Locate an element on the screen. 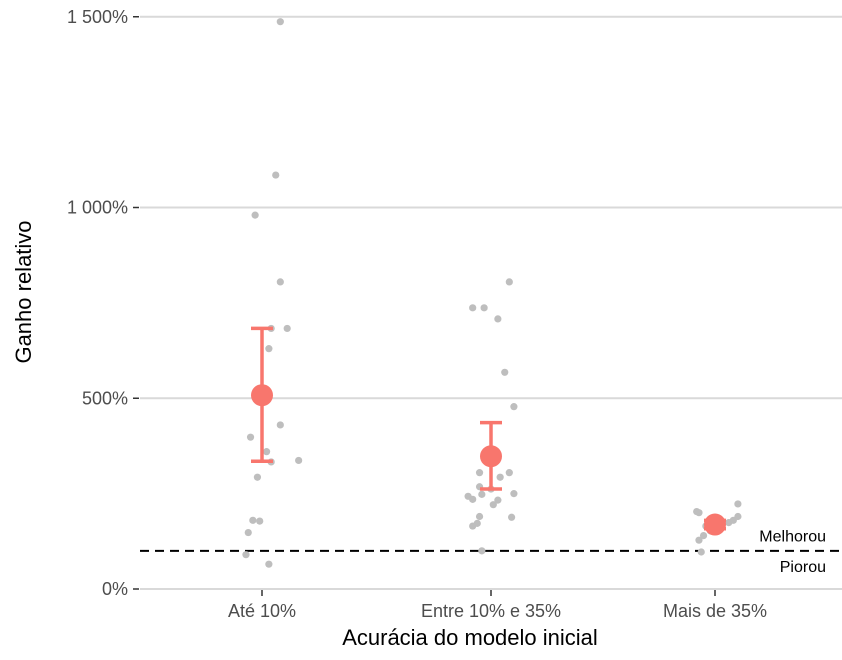 This screenshot has width=842, height=660. y-tick-label: 500% is located at coordinates (105, 398).